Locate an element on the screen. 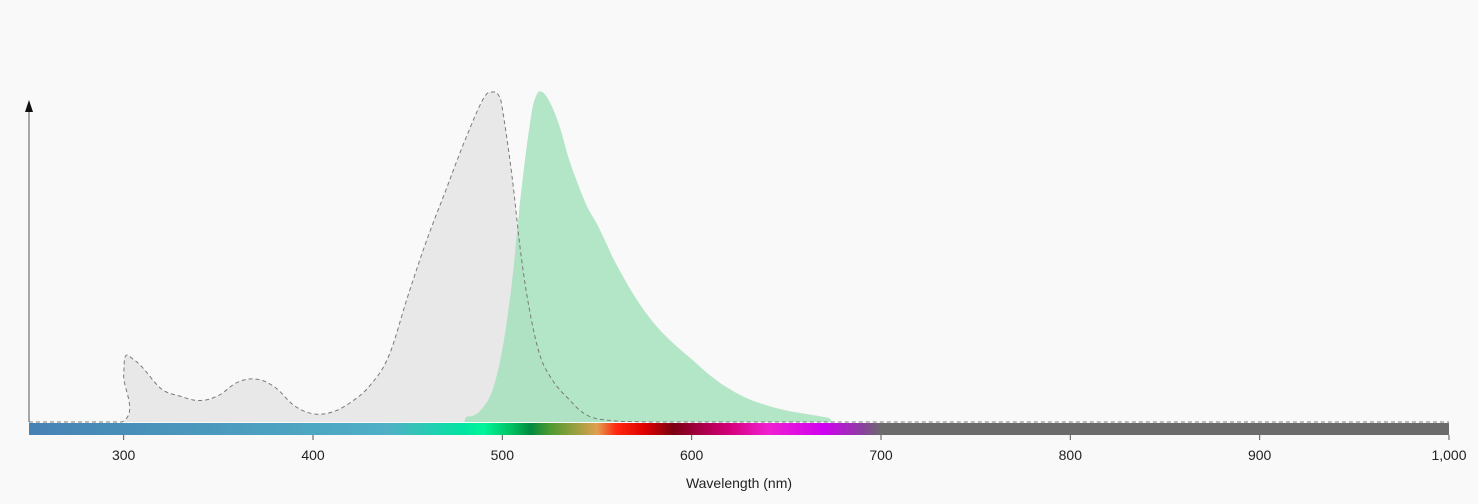 The height and width of the screenshot is (504, 1478). x-tick-label: 800 is located at coordinates (1071, 455).